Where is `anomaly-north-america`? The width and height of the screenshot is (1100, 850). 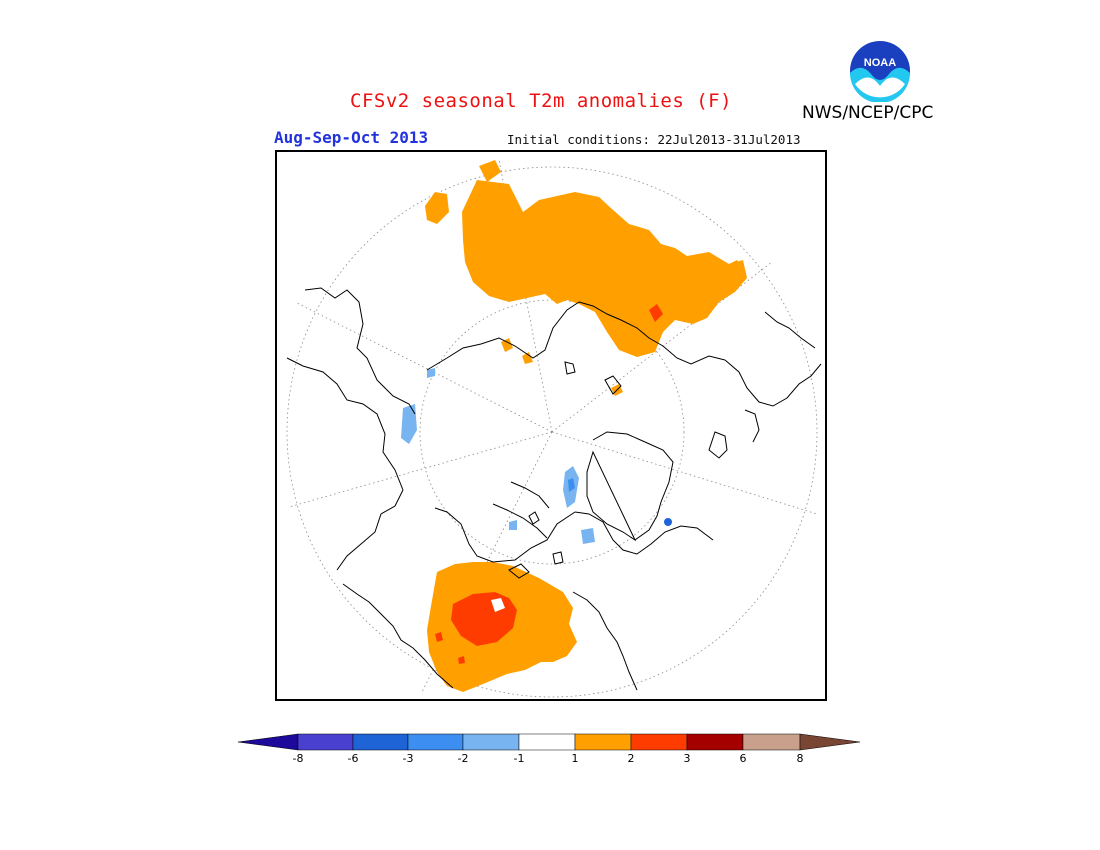
anomaly-north-america is located at coordinates (502, 627).